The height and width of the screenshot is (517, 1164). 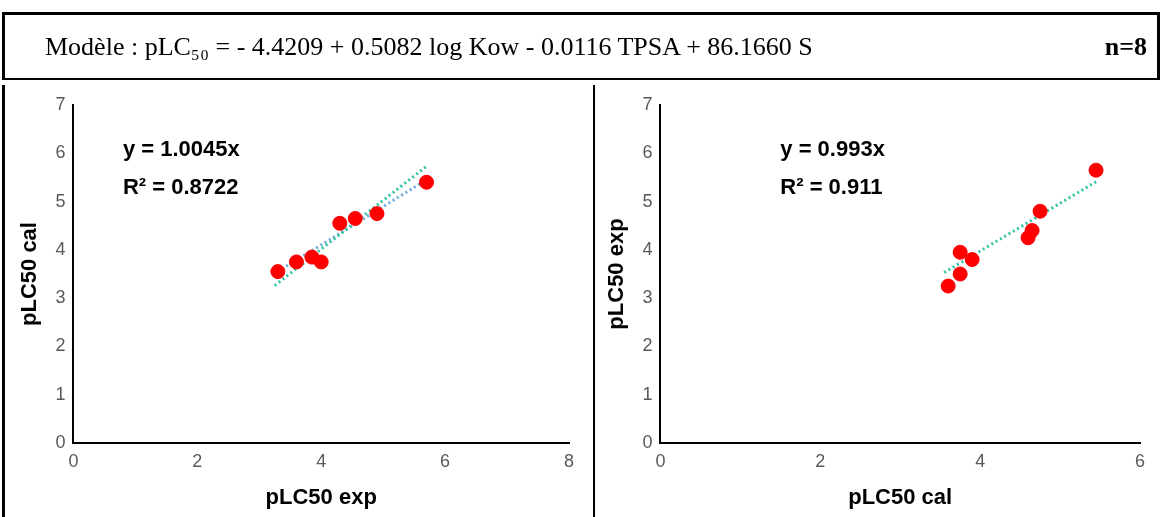 I want to click on annotation: y = 0.993x, so click(x=833, y=149).